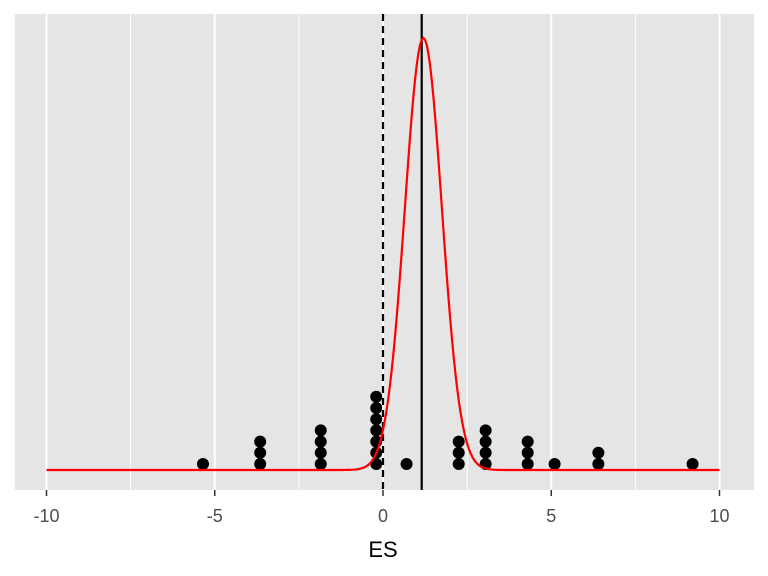  I want to click on x-axis-title: ES, so click(382, 549).